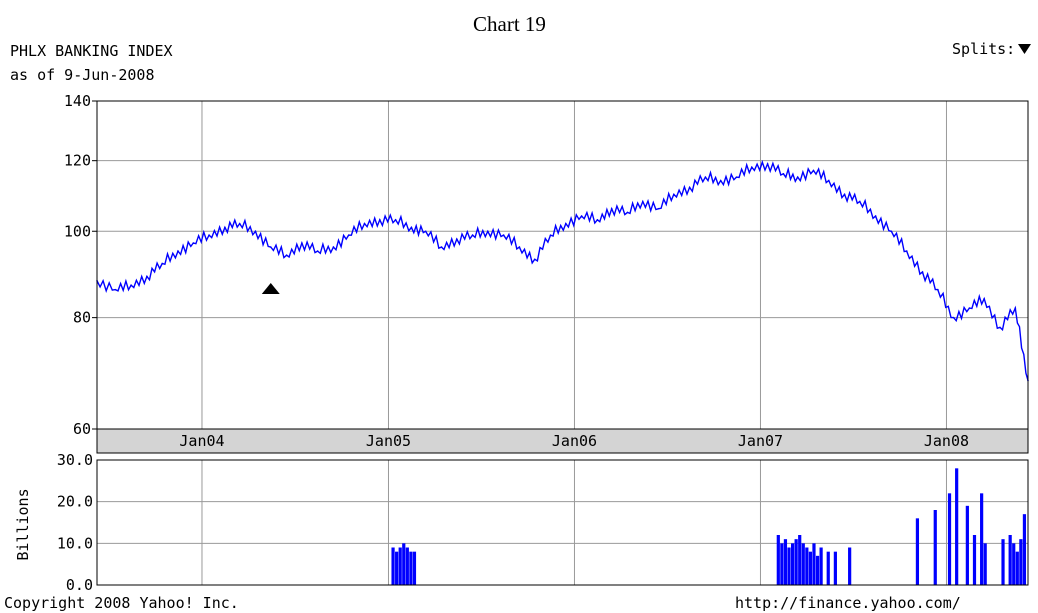  Describe the element at coordinates (848, 603) in the screenshot. I see `source-link: http://finance.yahoo.com/` at that location.